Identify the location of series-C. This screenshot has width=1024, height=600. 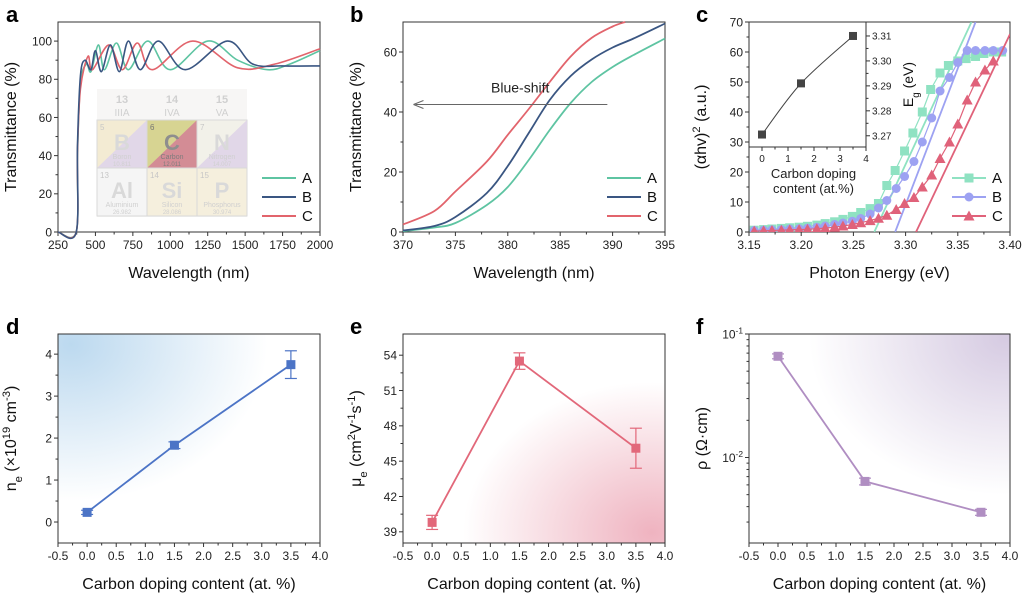
(880, 132).